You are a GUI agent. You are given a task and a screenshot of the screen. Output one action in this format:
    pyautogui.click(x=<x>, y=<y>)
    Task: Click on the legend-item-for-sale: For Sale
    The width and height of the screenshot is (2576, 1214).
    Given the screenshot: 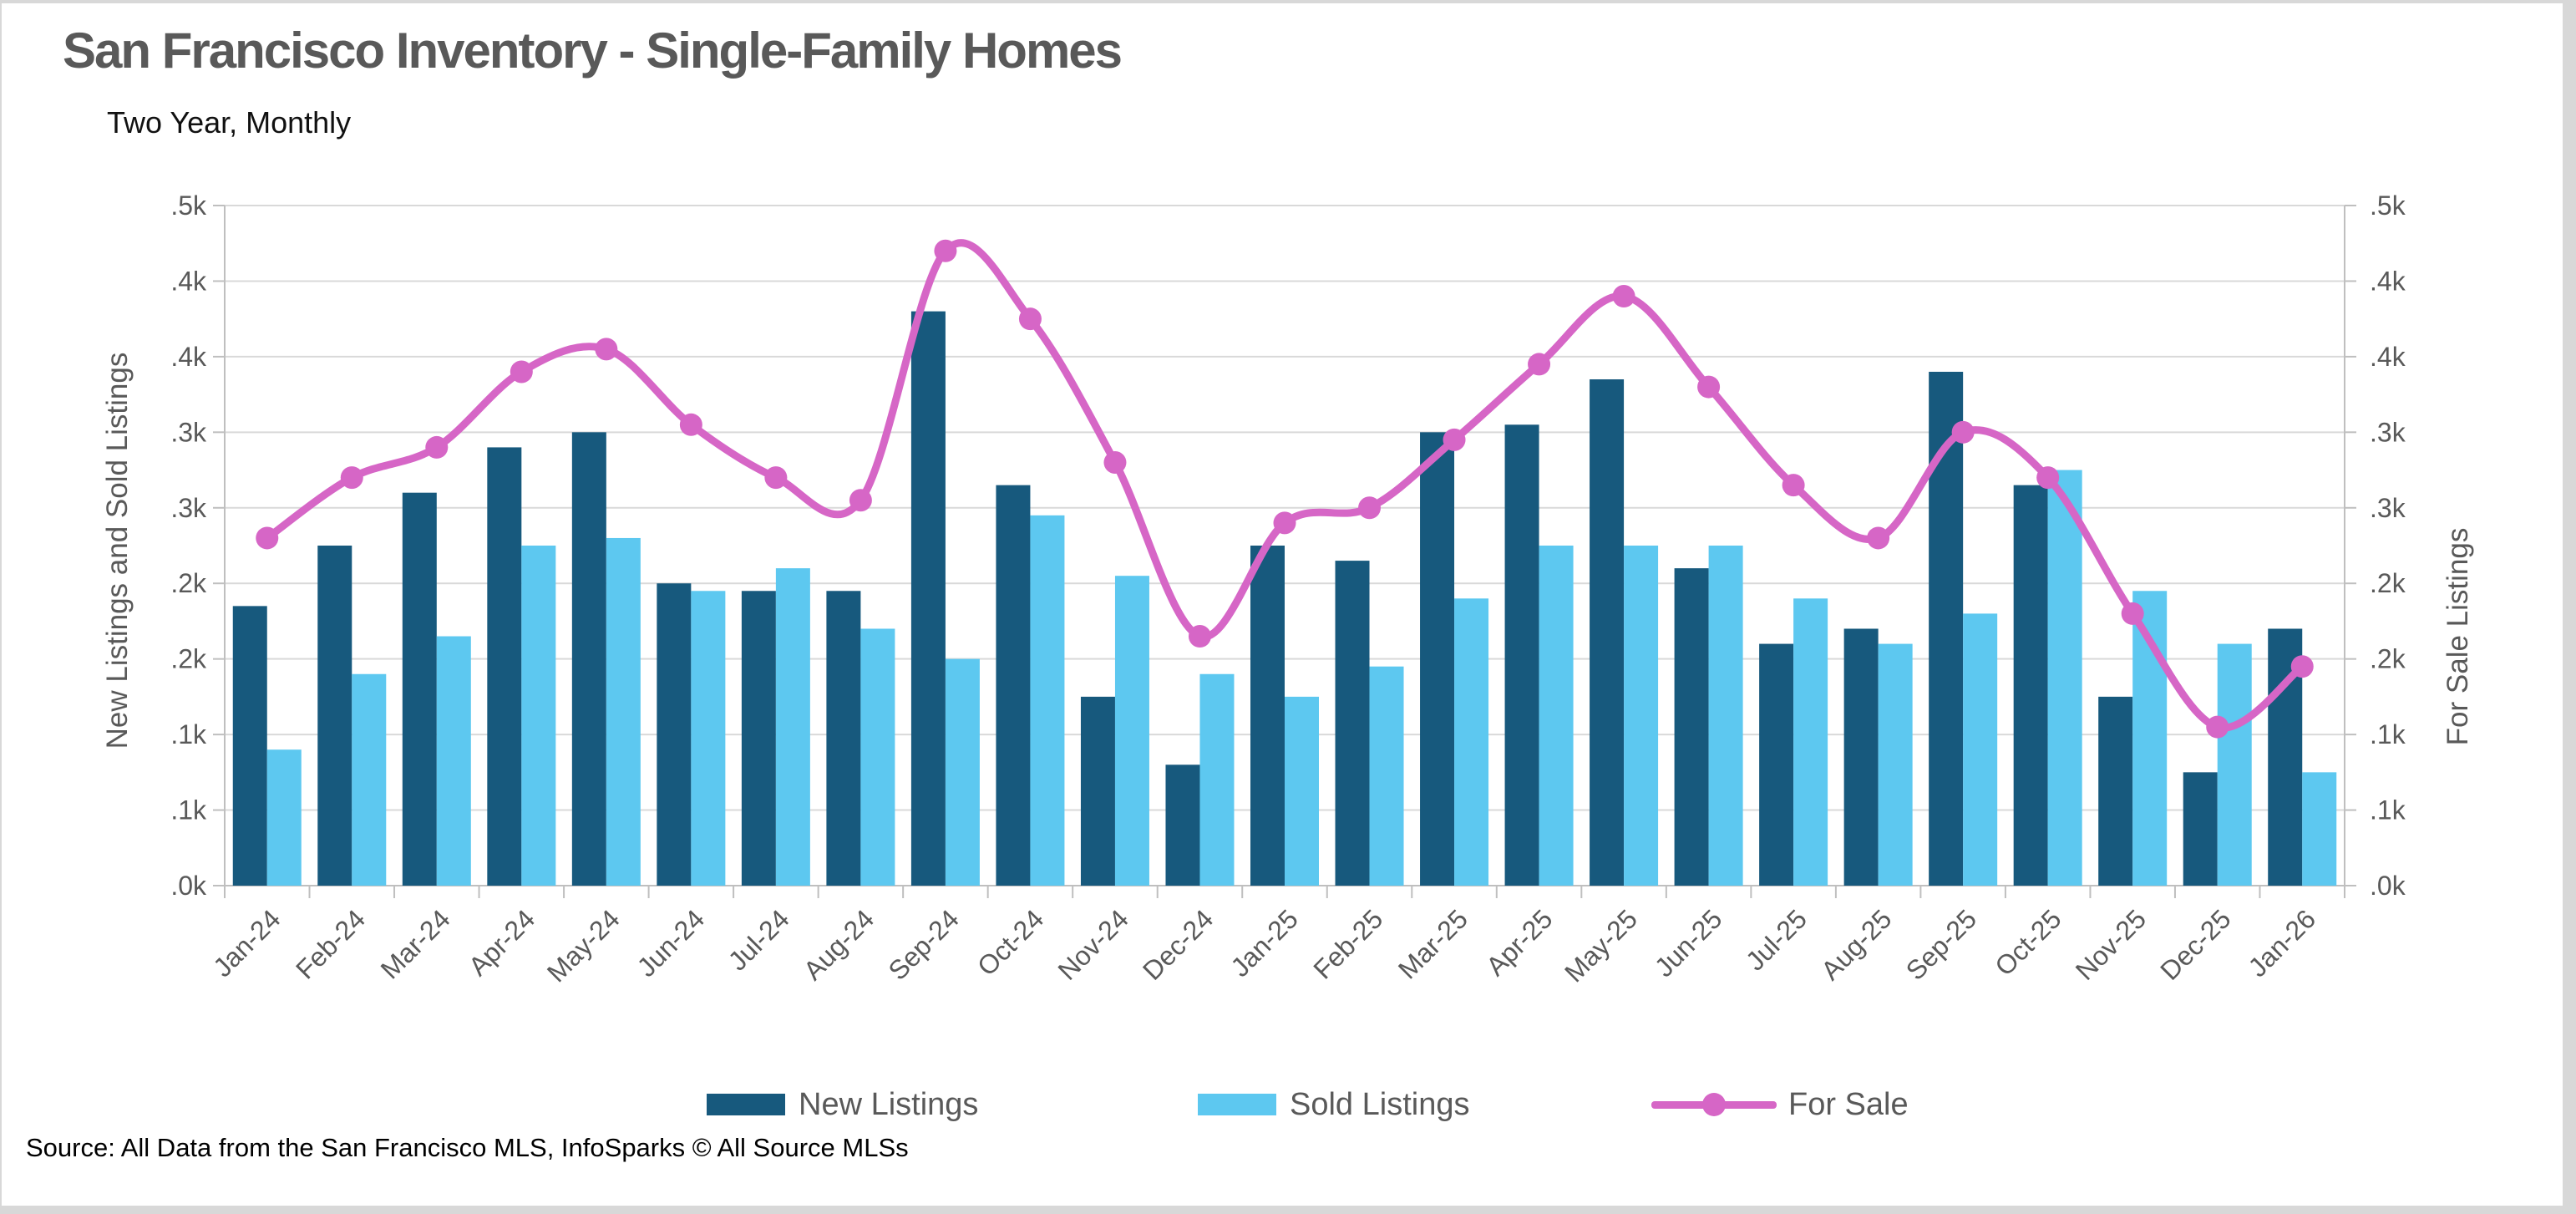 What is the action you would take?
    pyautogui.click(x=1780, y=1104)
    